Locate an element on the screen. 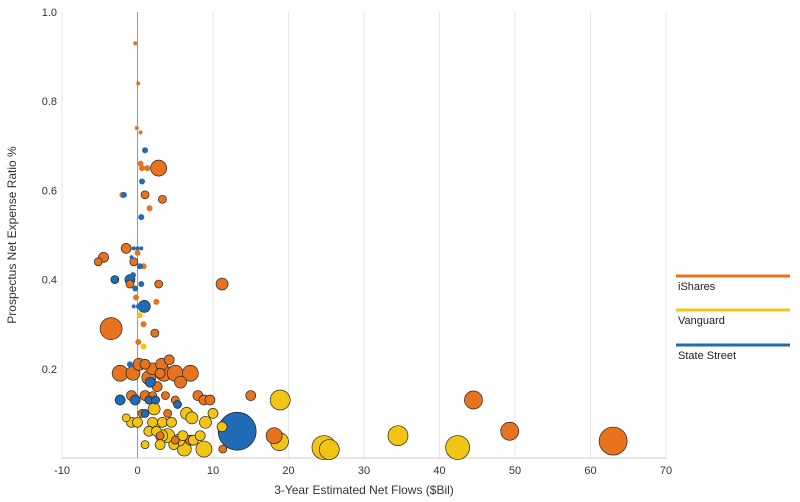  legend-label: Vanguard is located at coordinates (701, 321).